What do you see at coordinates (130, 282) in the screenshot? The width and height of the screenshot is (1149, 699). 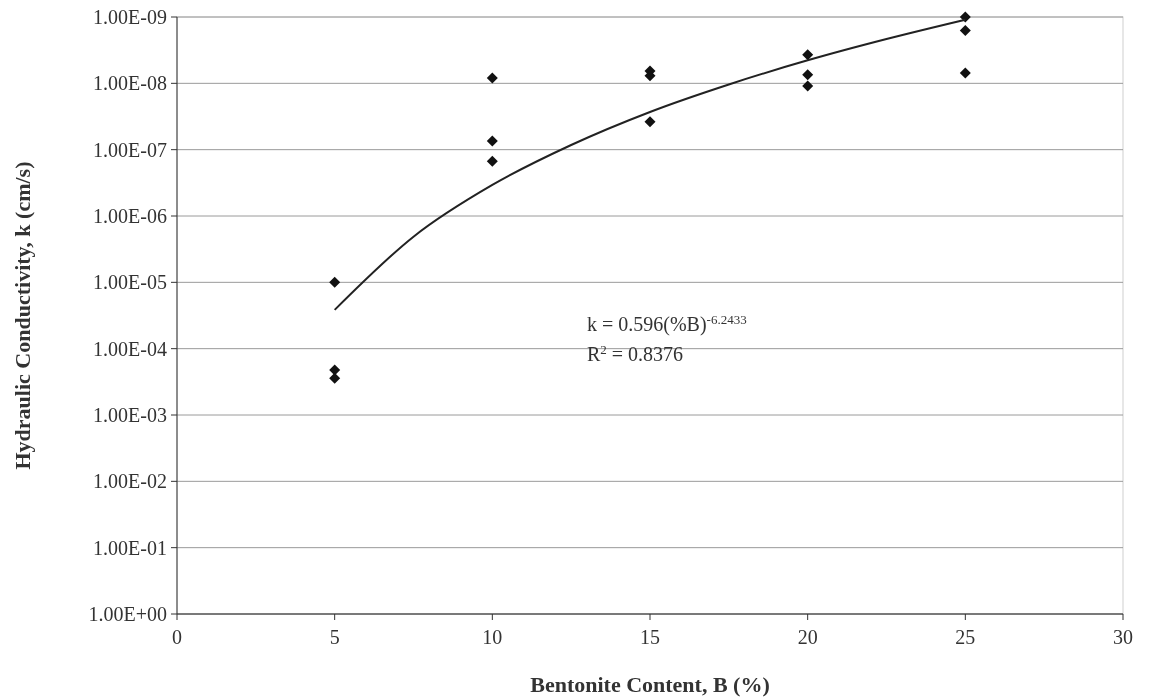 I see `y-tick-label: 1.00E-05` at bounding box center [130, 282].